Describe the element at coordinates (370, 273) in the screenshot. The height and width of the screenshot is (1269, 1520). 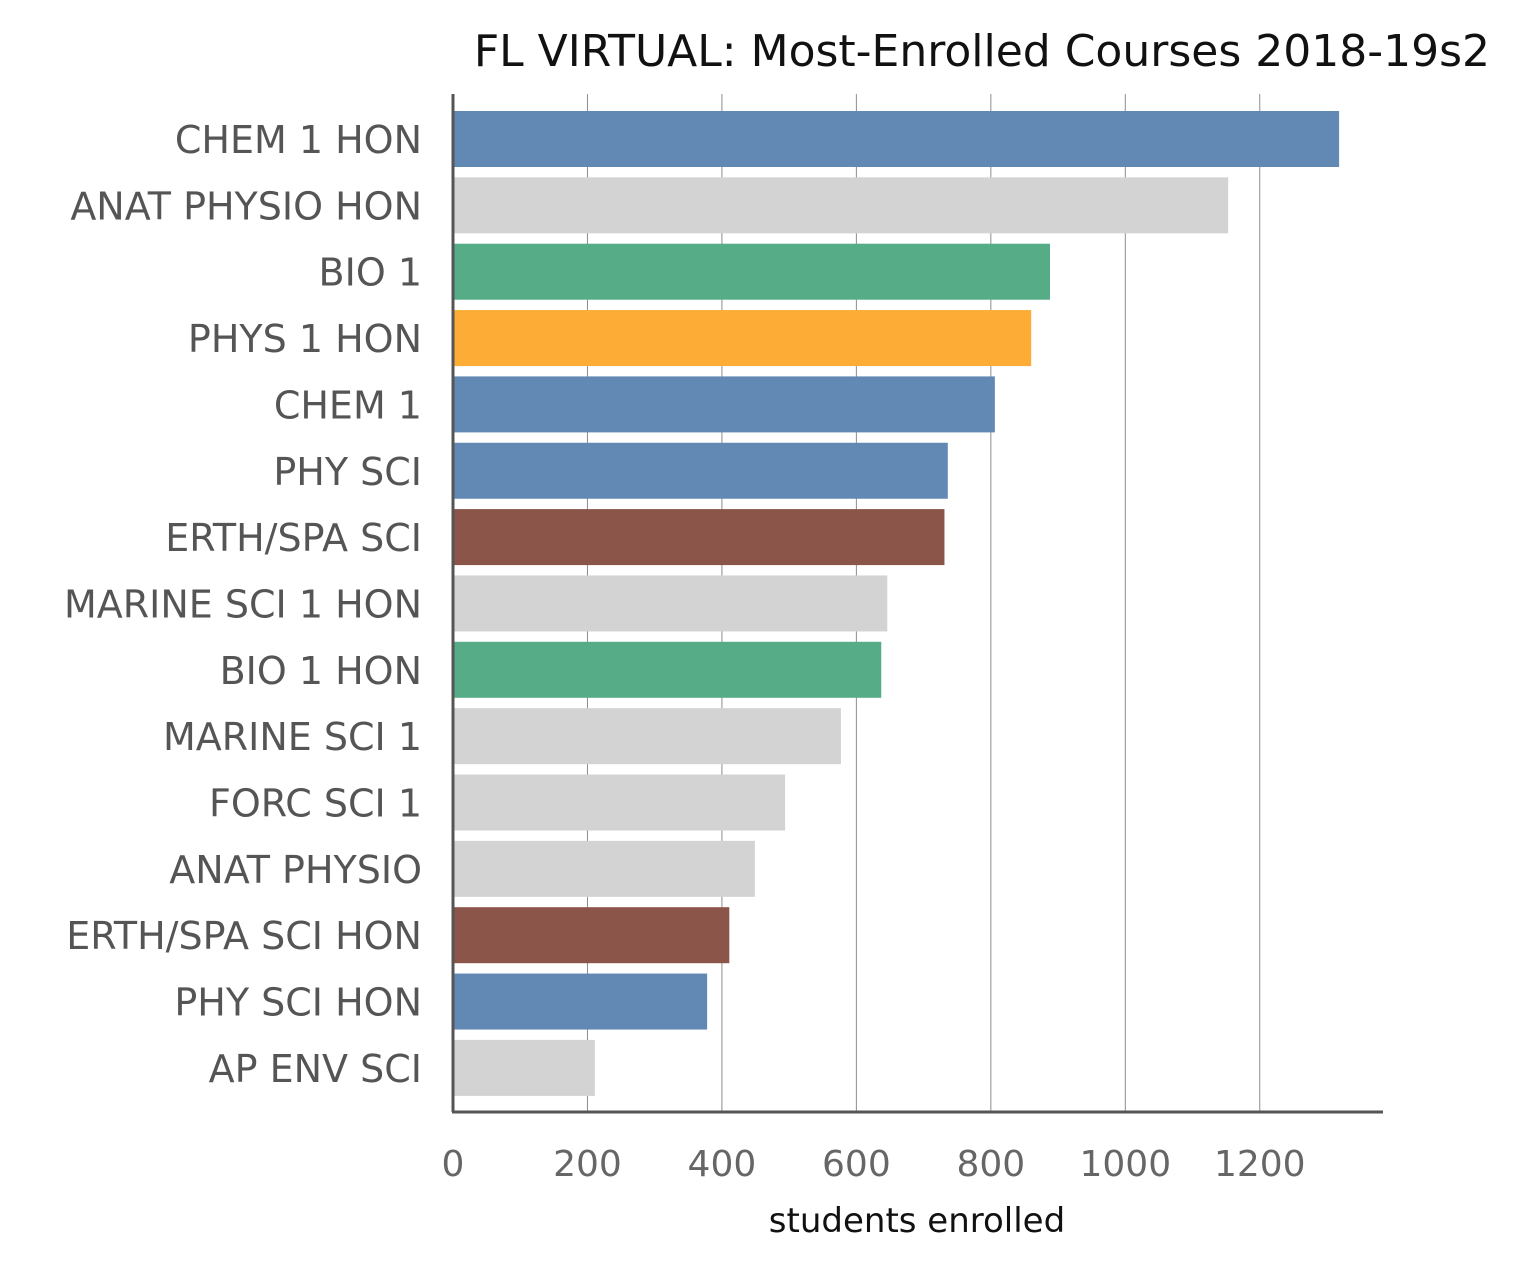
I see `category-label: BIO 1` at that location.